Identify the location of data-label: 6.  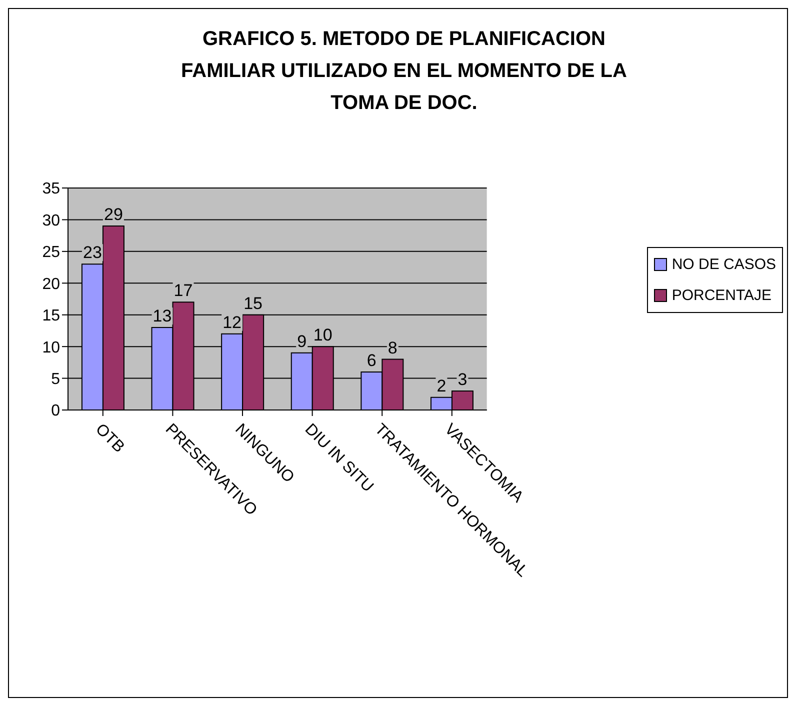
(371, 360).